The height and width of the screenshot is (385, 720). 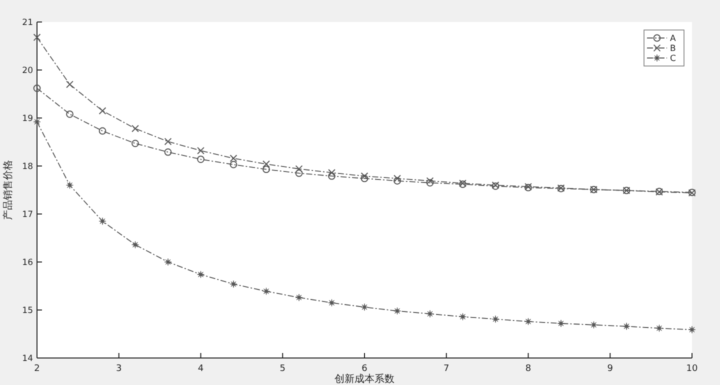 I want to click on y-tick-label: 15, so click(x=27, y=311).